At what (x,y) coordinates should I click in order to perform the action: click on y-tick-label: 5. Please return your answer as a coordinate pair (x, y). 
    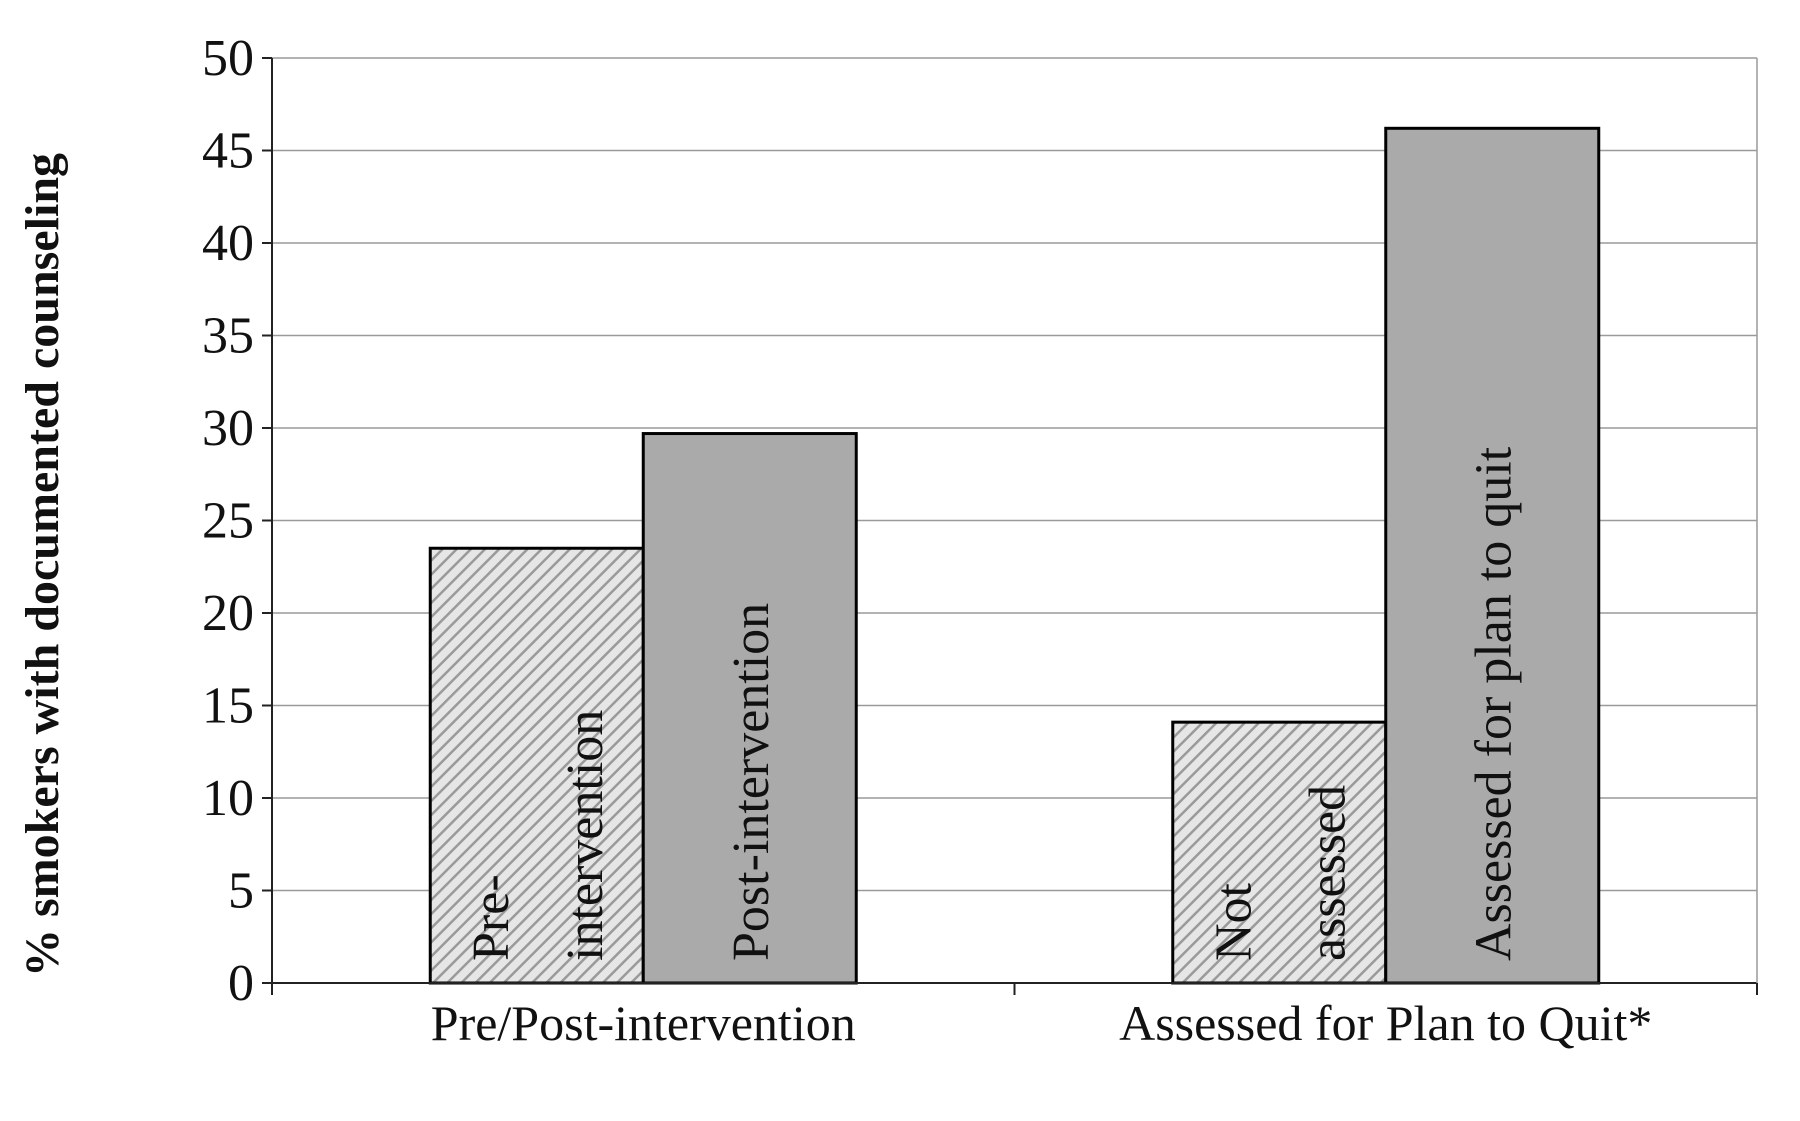
    Looking at the image, I should click on (241, 891).